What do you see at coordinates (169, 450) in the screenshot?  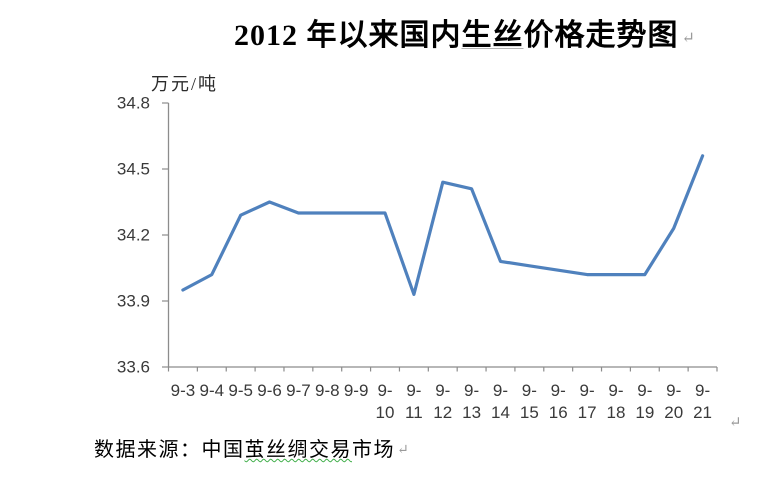 I see `source-text-start: 数据来源：中国` at bounding box center [169, 450].